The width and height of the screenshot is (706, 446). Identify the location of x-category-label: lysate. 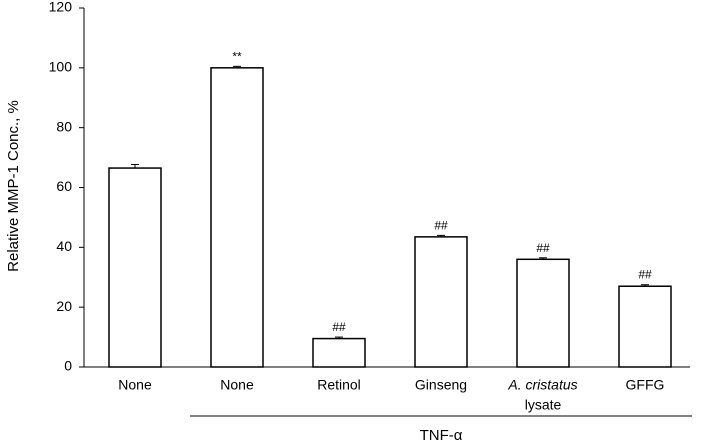
(543, 405).